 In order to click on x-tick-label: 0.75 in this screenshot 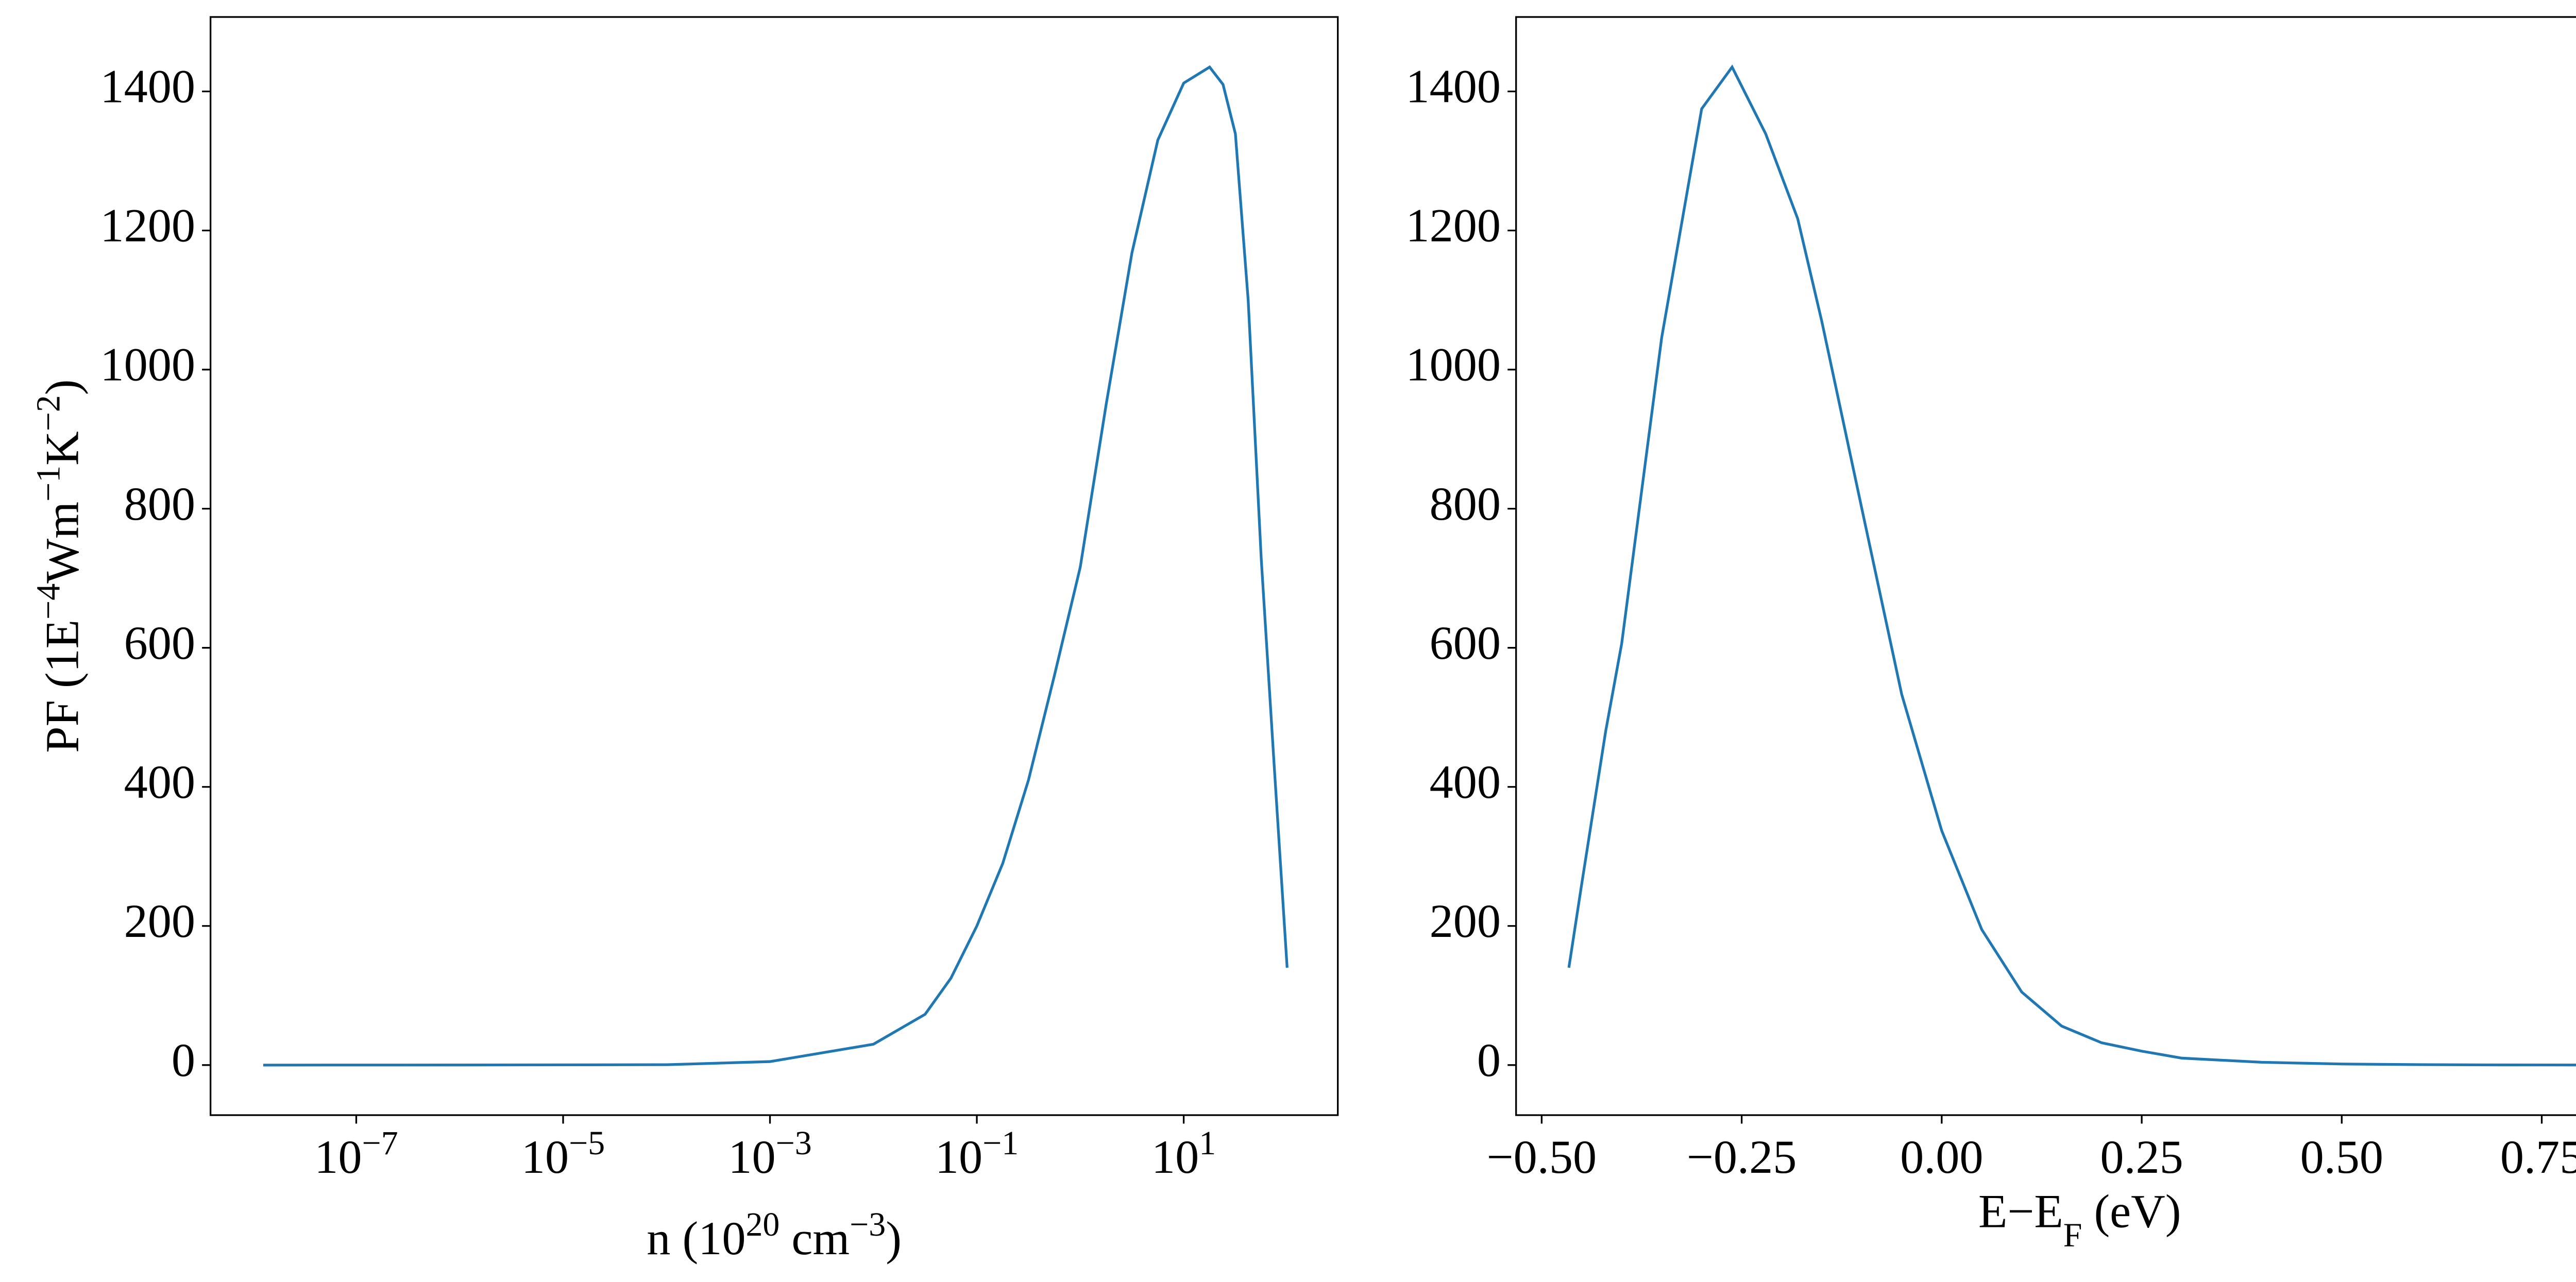, I will do `click(2538, 1157)`.